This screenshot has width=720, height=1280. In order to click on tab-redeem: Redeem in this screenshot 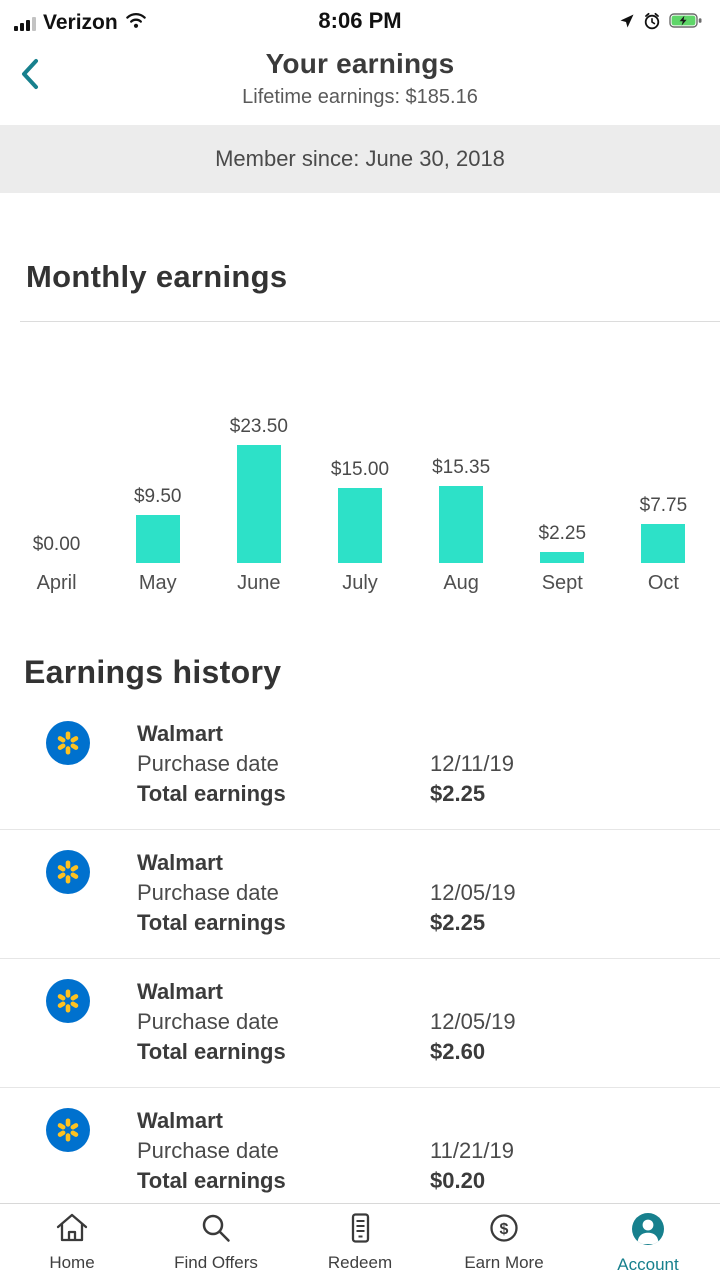, I will do `click(360, 1245)`.